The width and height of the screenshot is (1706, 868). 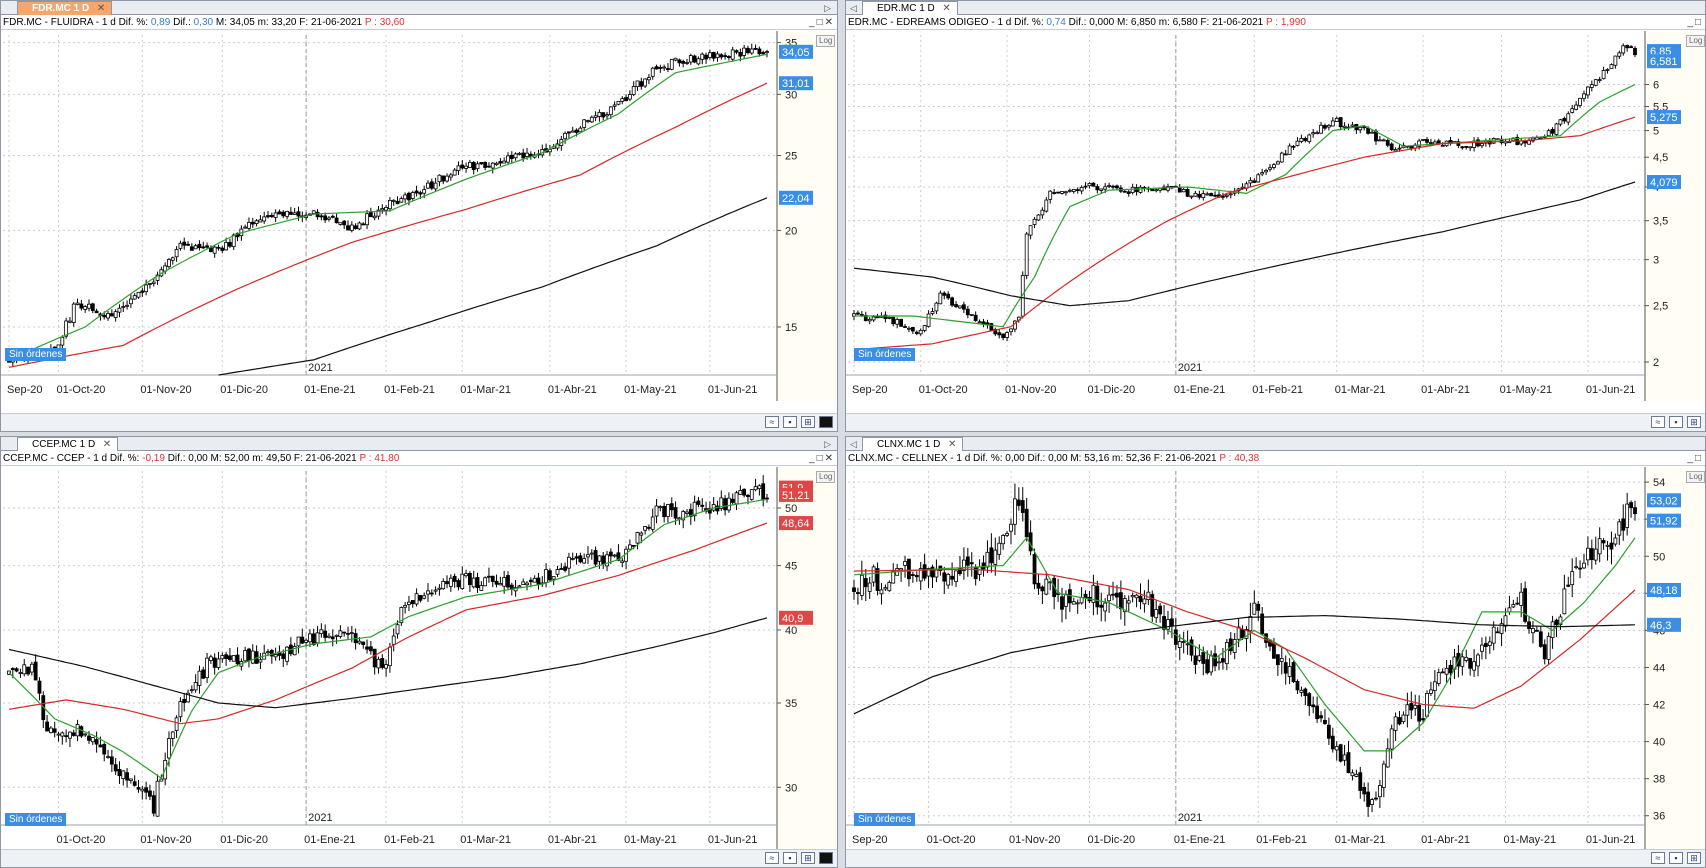 What do you see at coordinates (910, 8) in the screenshot?
I see `tab-edr: EDR.MC 1 D ✕` at bounding box center [910, 8].